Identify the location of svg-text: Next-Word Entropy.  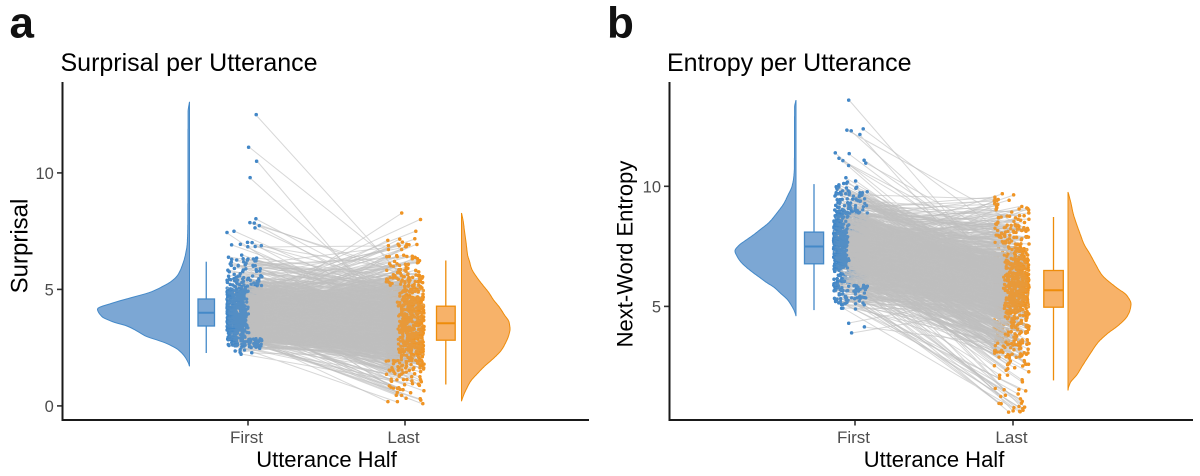
(625, 254).